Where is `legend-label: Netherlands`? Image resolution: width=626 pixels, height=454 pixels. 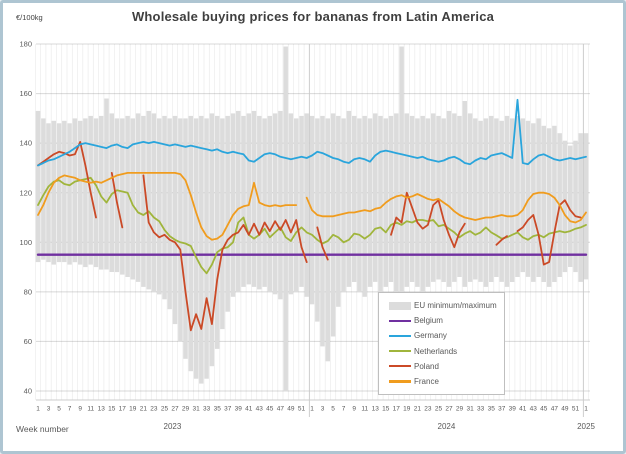 legend-label: Netherlands is located at coordinates (436, 351).